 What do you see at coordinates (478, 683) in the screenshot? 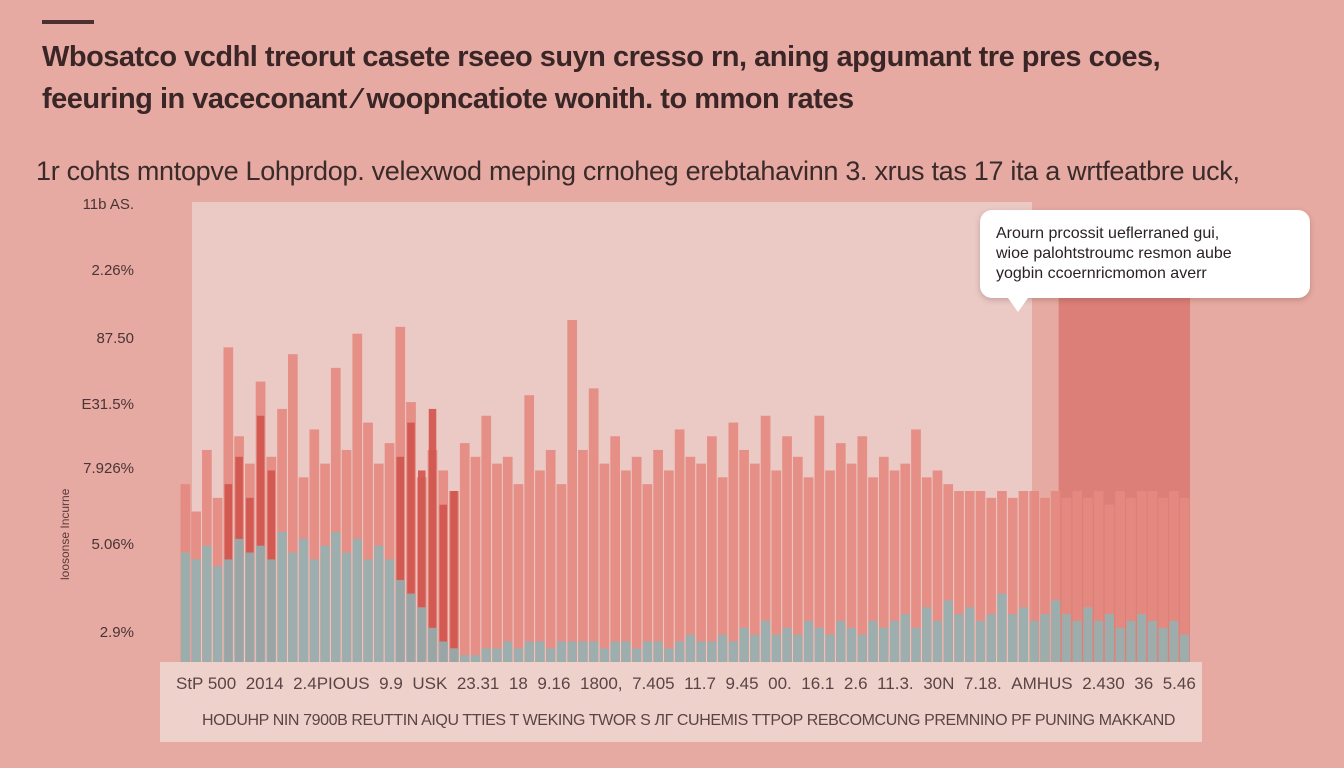
I see `x-tick-label: 23.31` at bounding box center [478, 683].